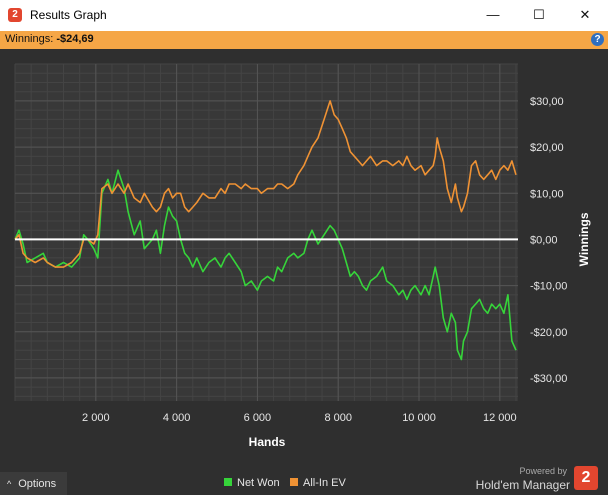 This screenshot has width=608, height=495. I want to click on legend-label-net-won: Net Won, so click(258, 483).